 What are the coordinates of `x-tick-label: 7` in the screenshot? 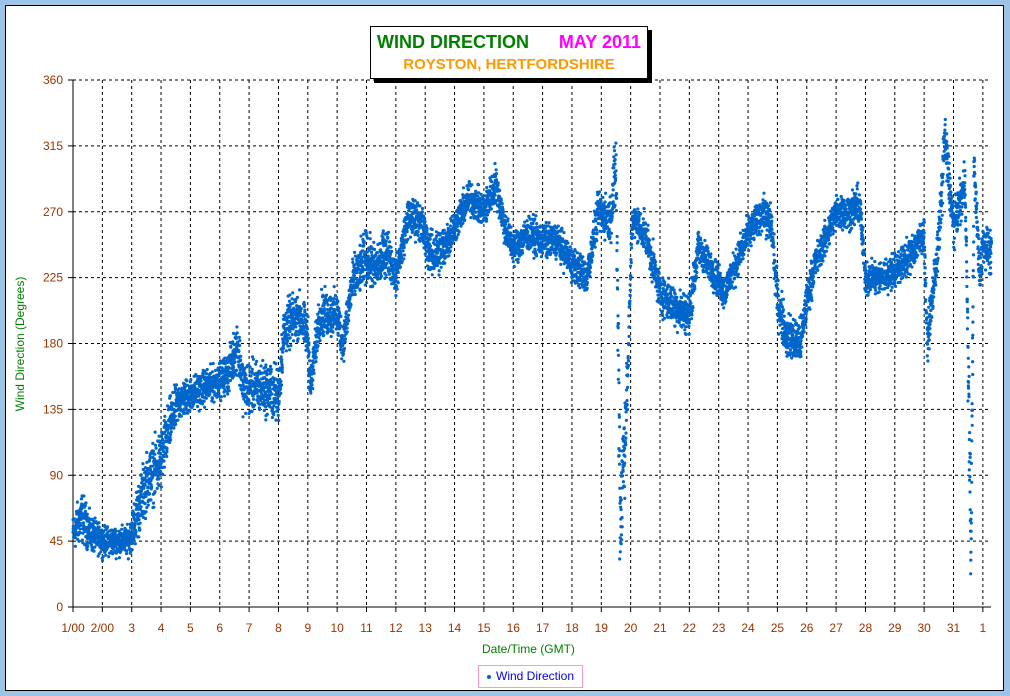 It's located at (249, 628).